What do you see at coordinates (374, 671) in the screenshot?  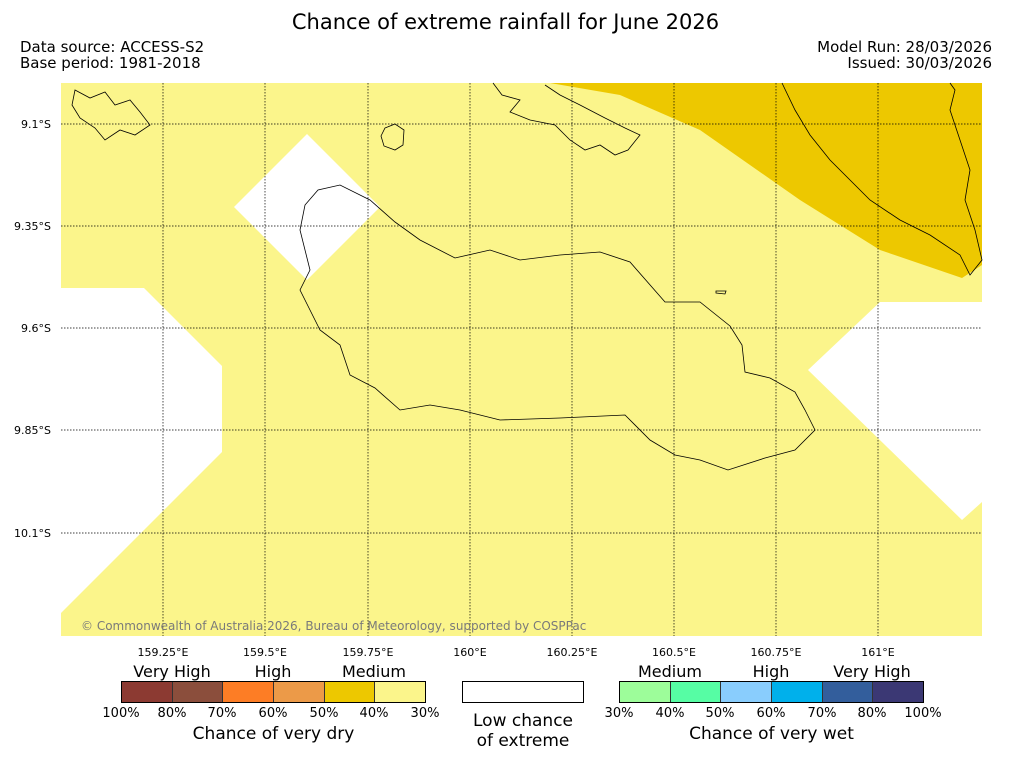 I see `dry-category-medium: Medium` at bounding box center [374, 671].